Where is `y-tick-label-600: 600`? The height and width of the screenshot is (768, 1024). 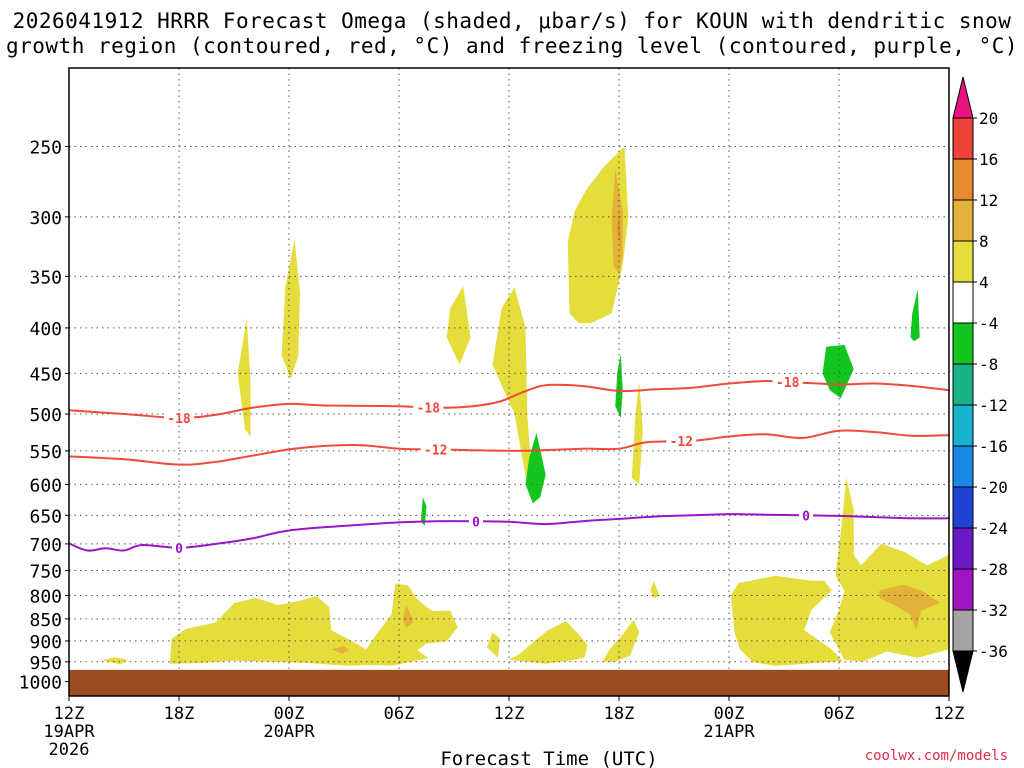 y-tick-label-600: 600 is located at coordinates (45, 485).